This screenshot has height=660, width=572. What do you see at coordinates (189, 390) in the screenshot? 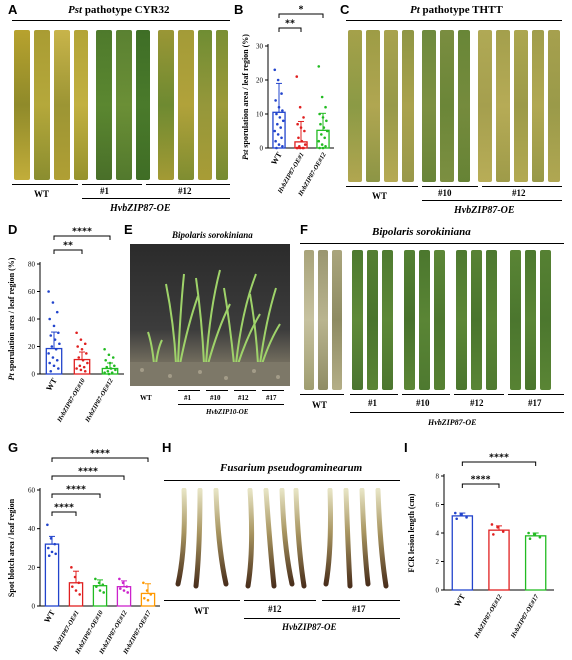
I see `panel-e-g1-rule` at bounding box center [189, 390].